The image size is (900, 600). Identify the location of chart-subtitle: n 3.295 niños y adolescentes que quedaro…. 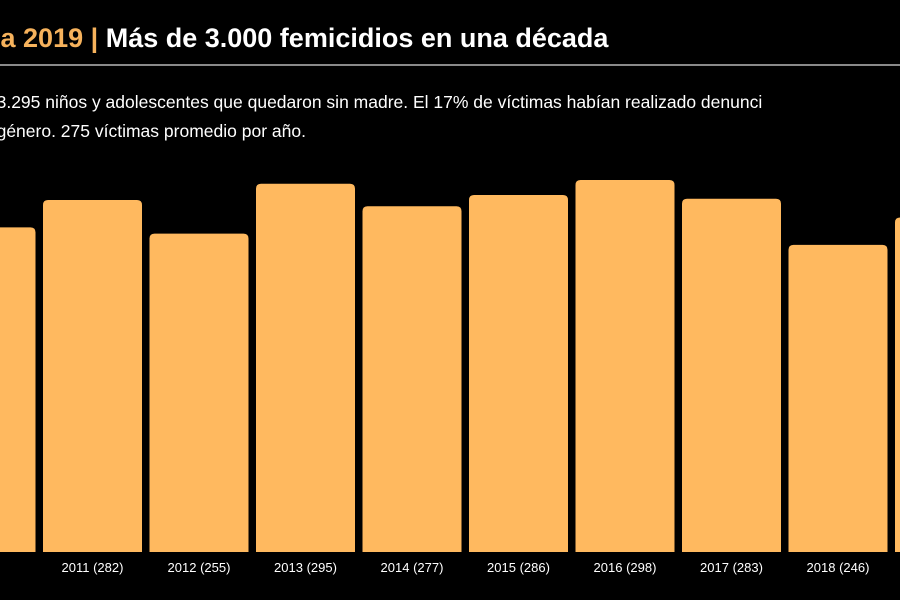
(450, 117).